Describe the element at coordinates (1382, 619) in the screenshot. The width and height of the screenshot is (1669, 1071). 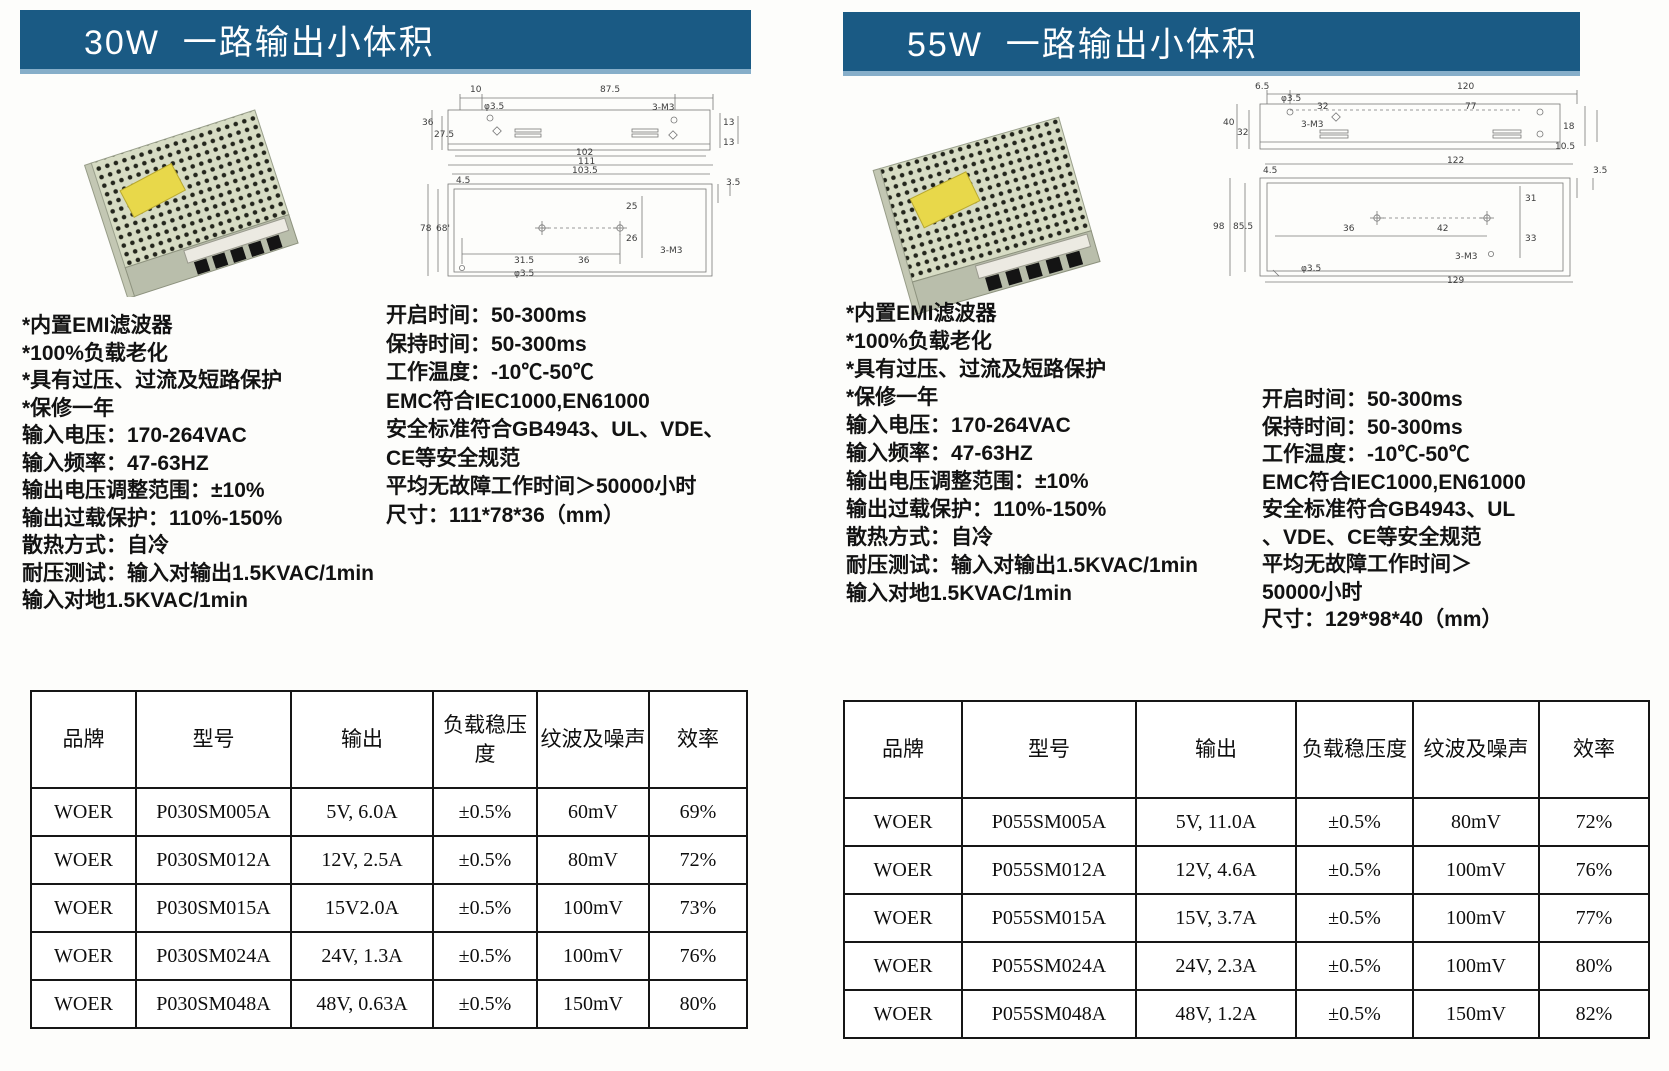
I see `spec-line: 尺寸：129*98*40（mm）` at that location.